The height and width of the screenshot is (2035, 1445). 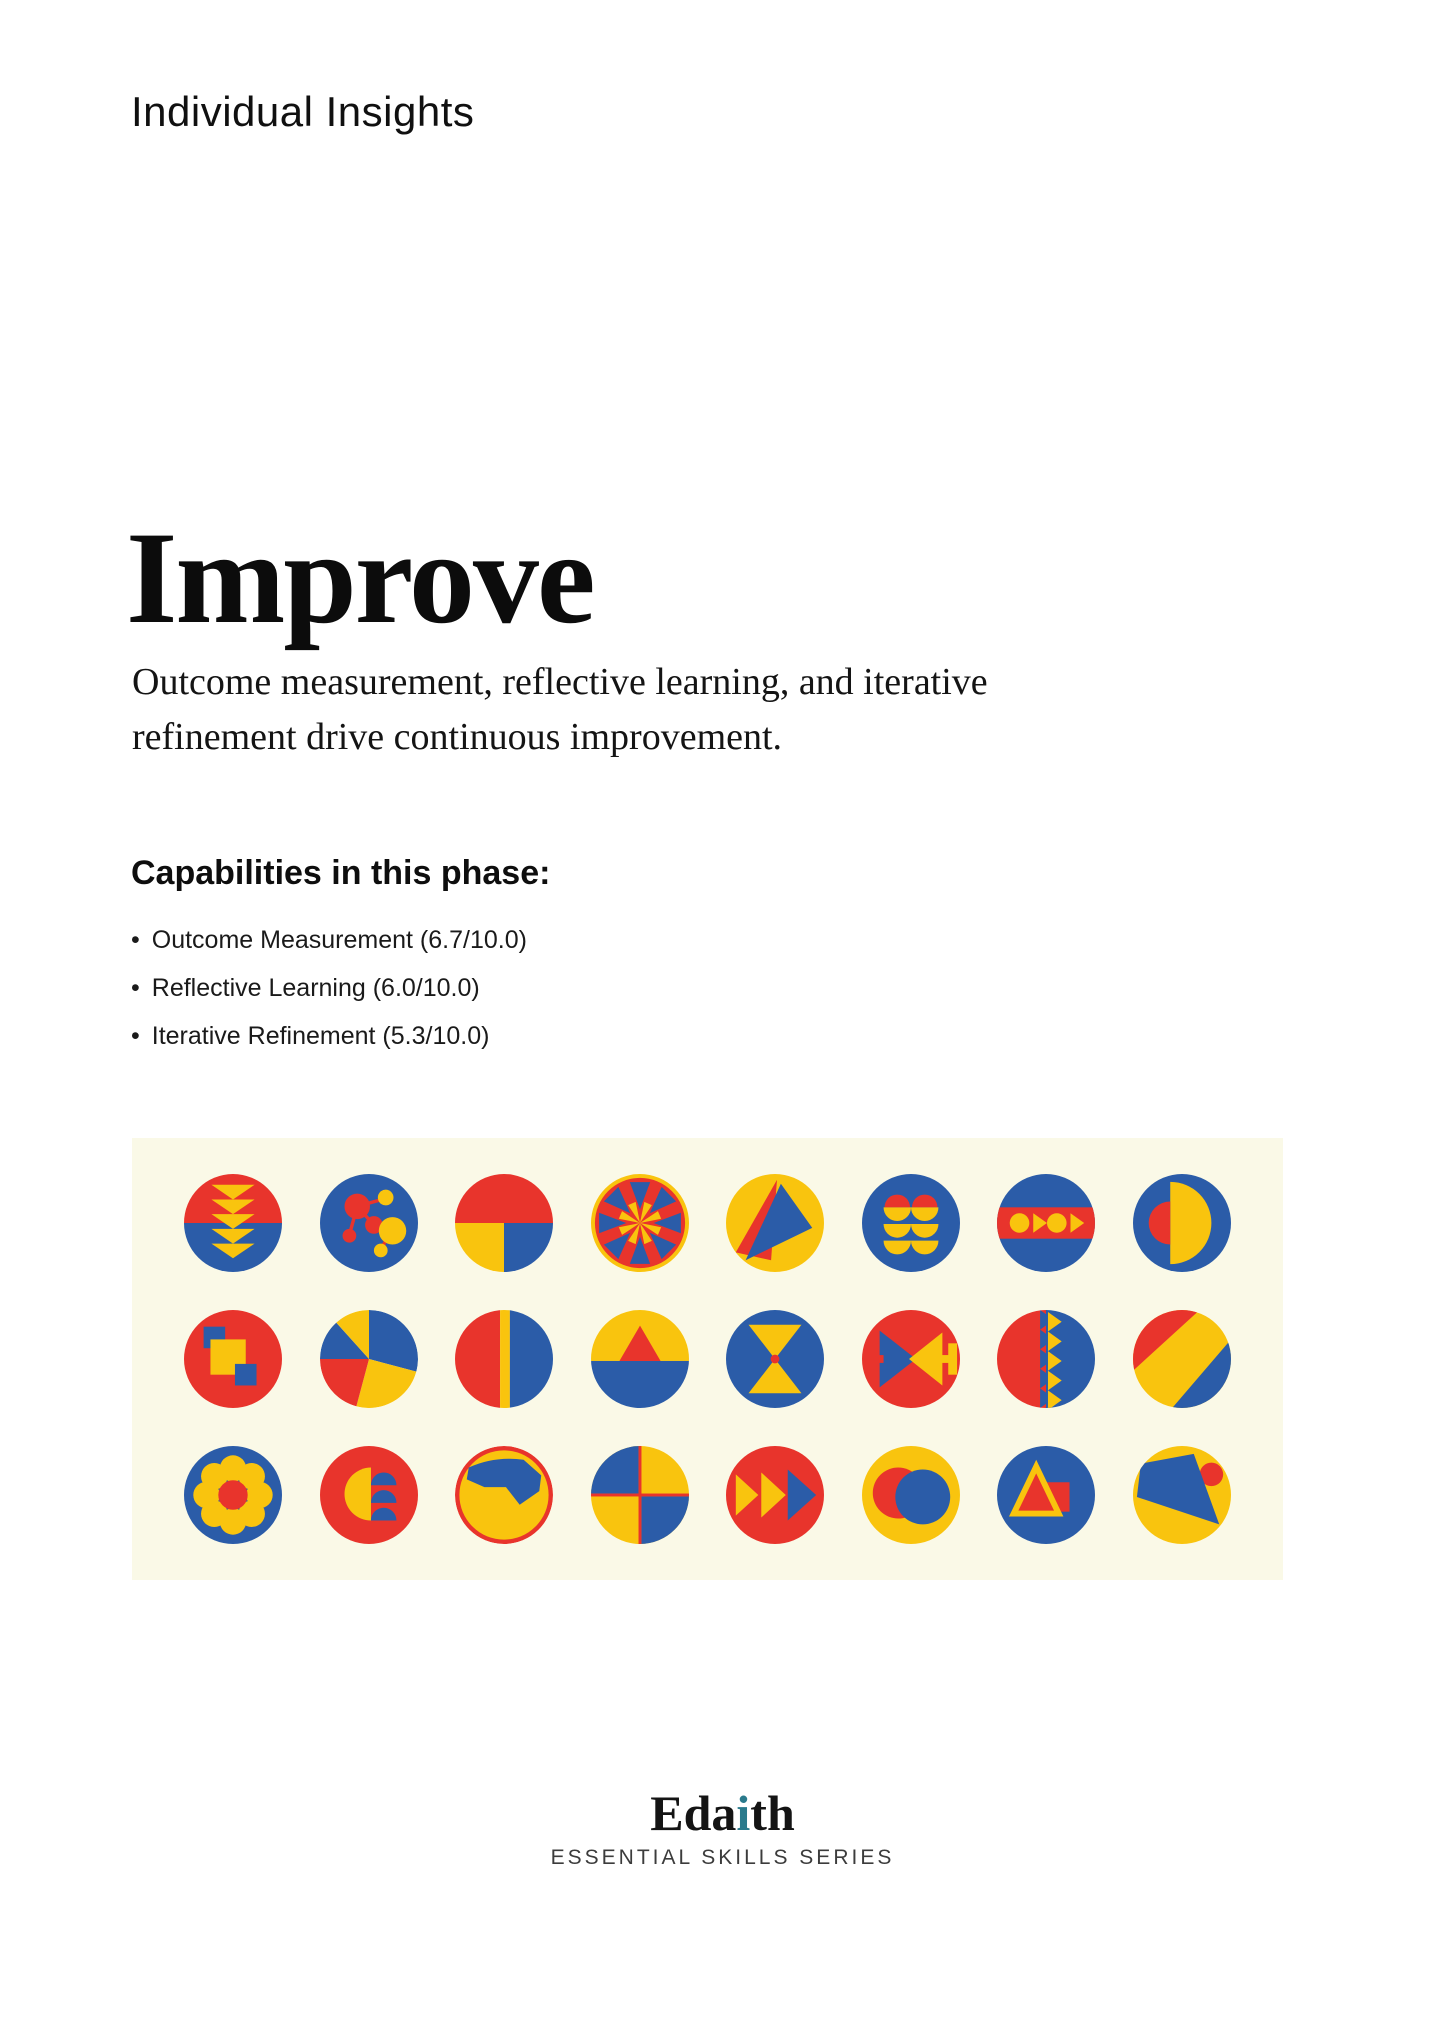 What do you see at coordinates (233, 1223) in the screenshot?
I see `badge-triangles-cascade-icon` at bounding box center [233, 1223].